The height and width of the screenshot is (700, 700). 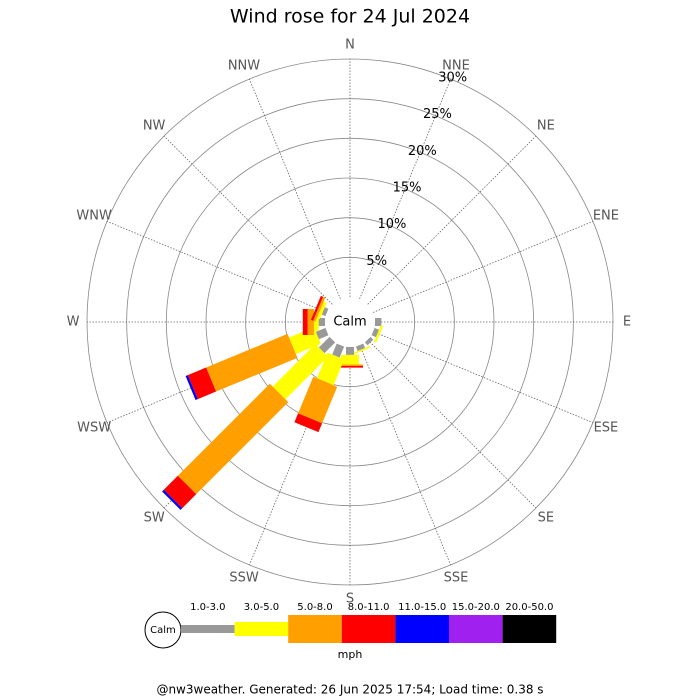 What do you see at coordinates (437, 114) in the screenshot?
I see `r-tick-label: 25%` at bounding box center [437, 114].